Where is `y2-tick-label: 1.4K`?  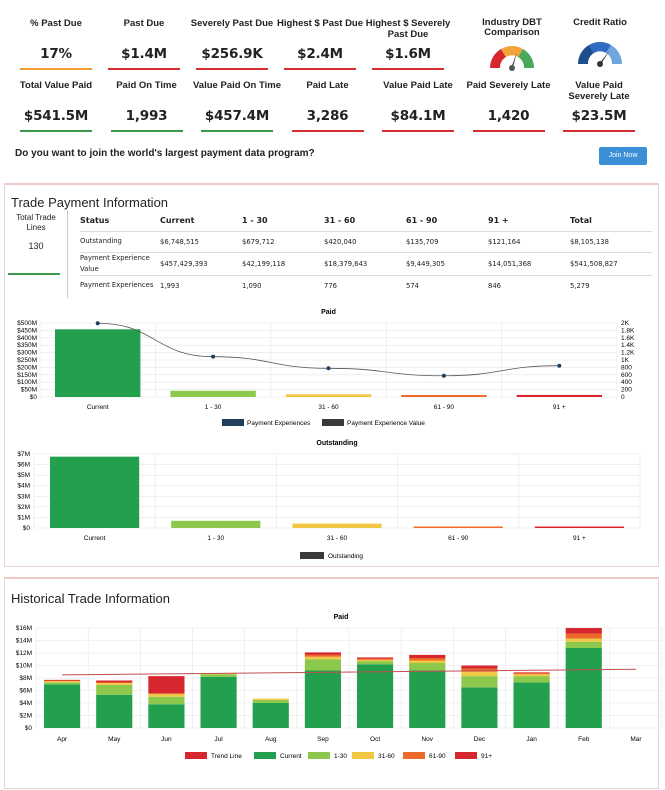
y2-tick-label: 1.4K is located at coordinates (628, 345).